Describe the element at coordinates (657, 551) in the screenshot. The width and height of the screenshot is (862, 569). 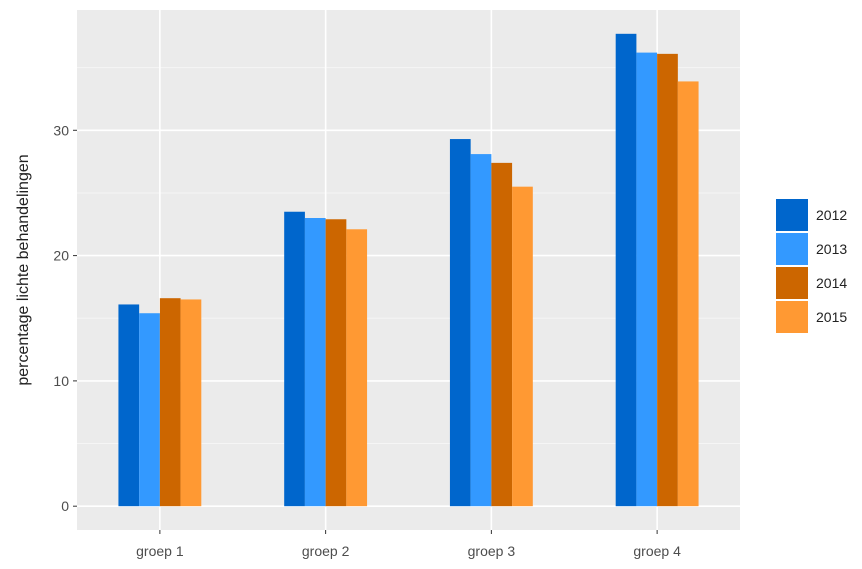
I see `x-tick-label: groep 4` at that location.